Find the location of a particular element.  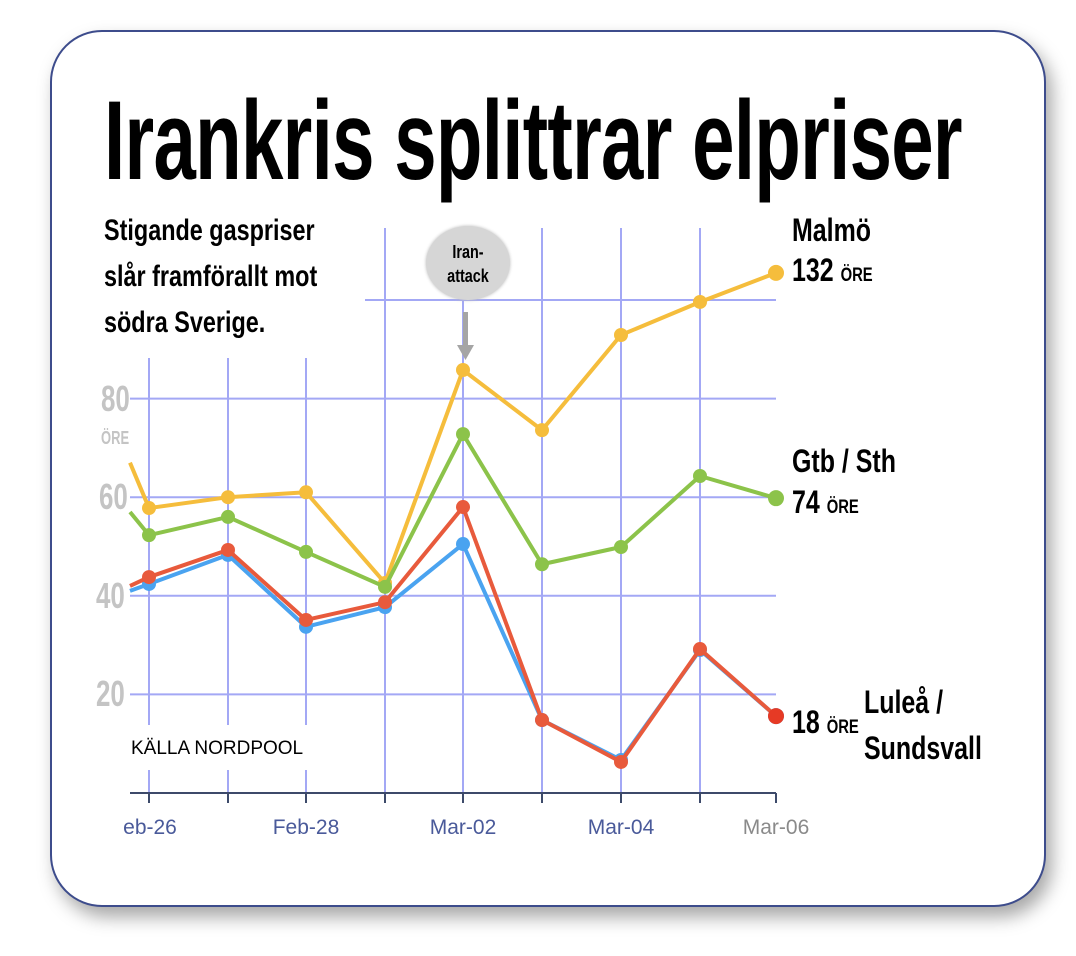

annotation-iran-attack: Iran- attack is located at coordinates (468, 263).